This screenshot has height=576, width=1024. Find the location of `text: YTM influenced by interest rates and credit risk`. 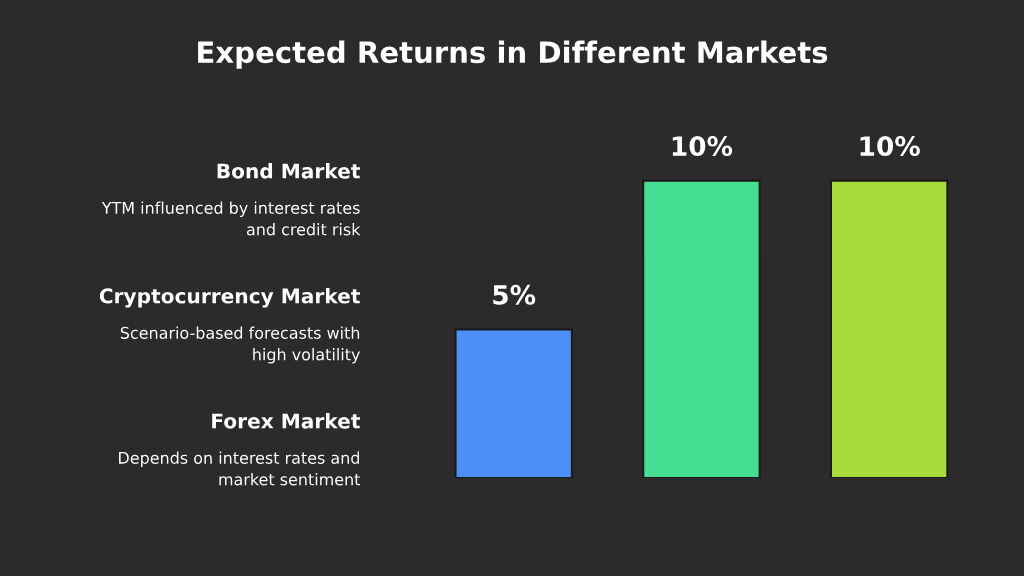

text: YTM influenced by interest rates and credit risk is located at coordinates (231, 218).